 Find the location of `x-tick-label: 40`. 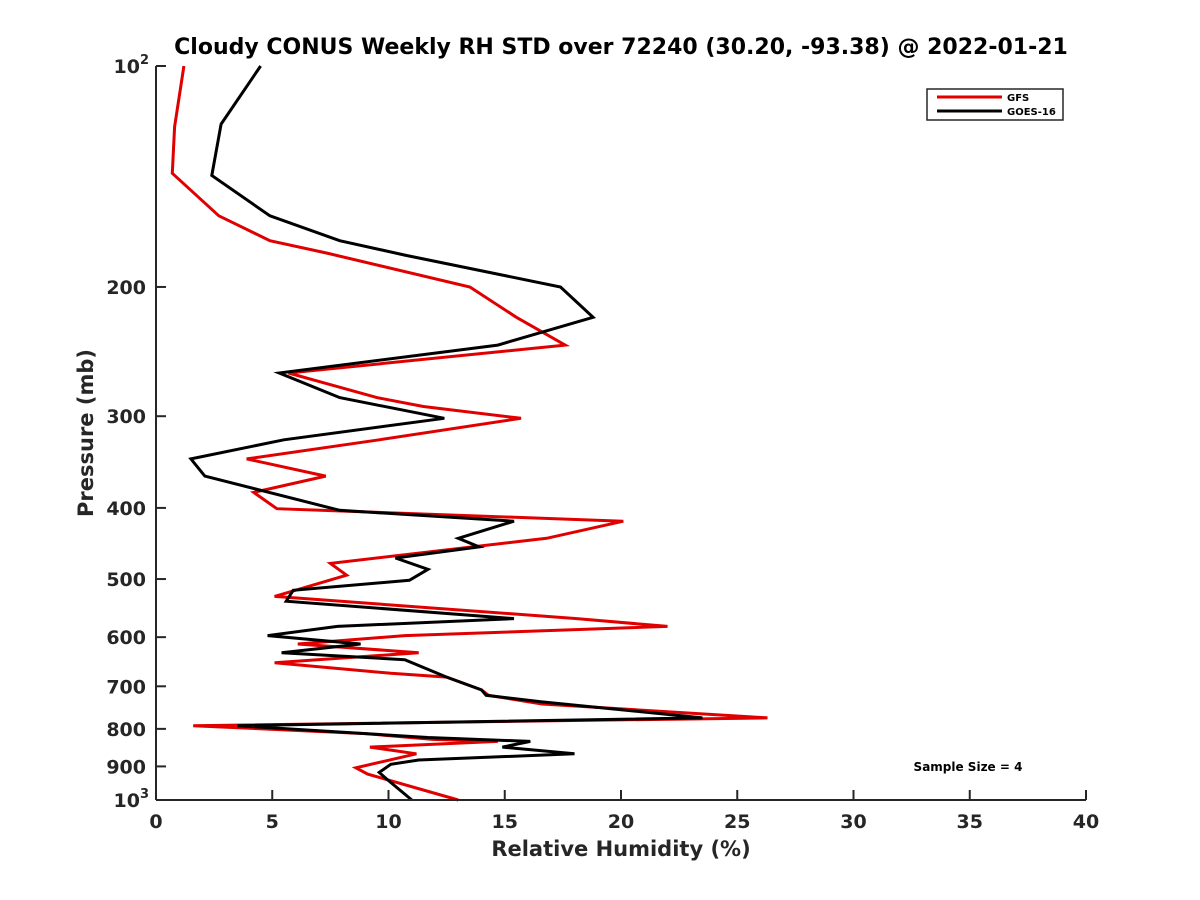

x-tick-label: 40 is located at coordinates (1086, 822).